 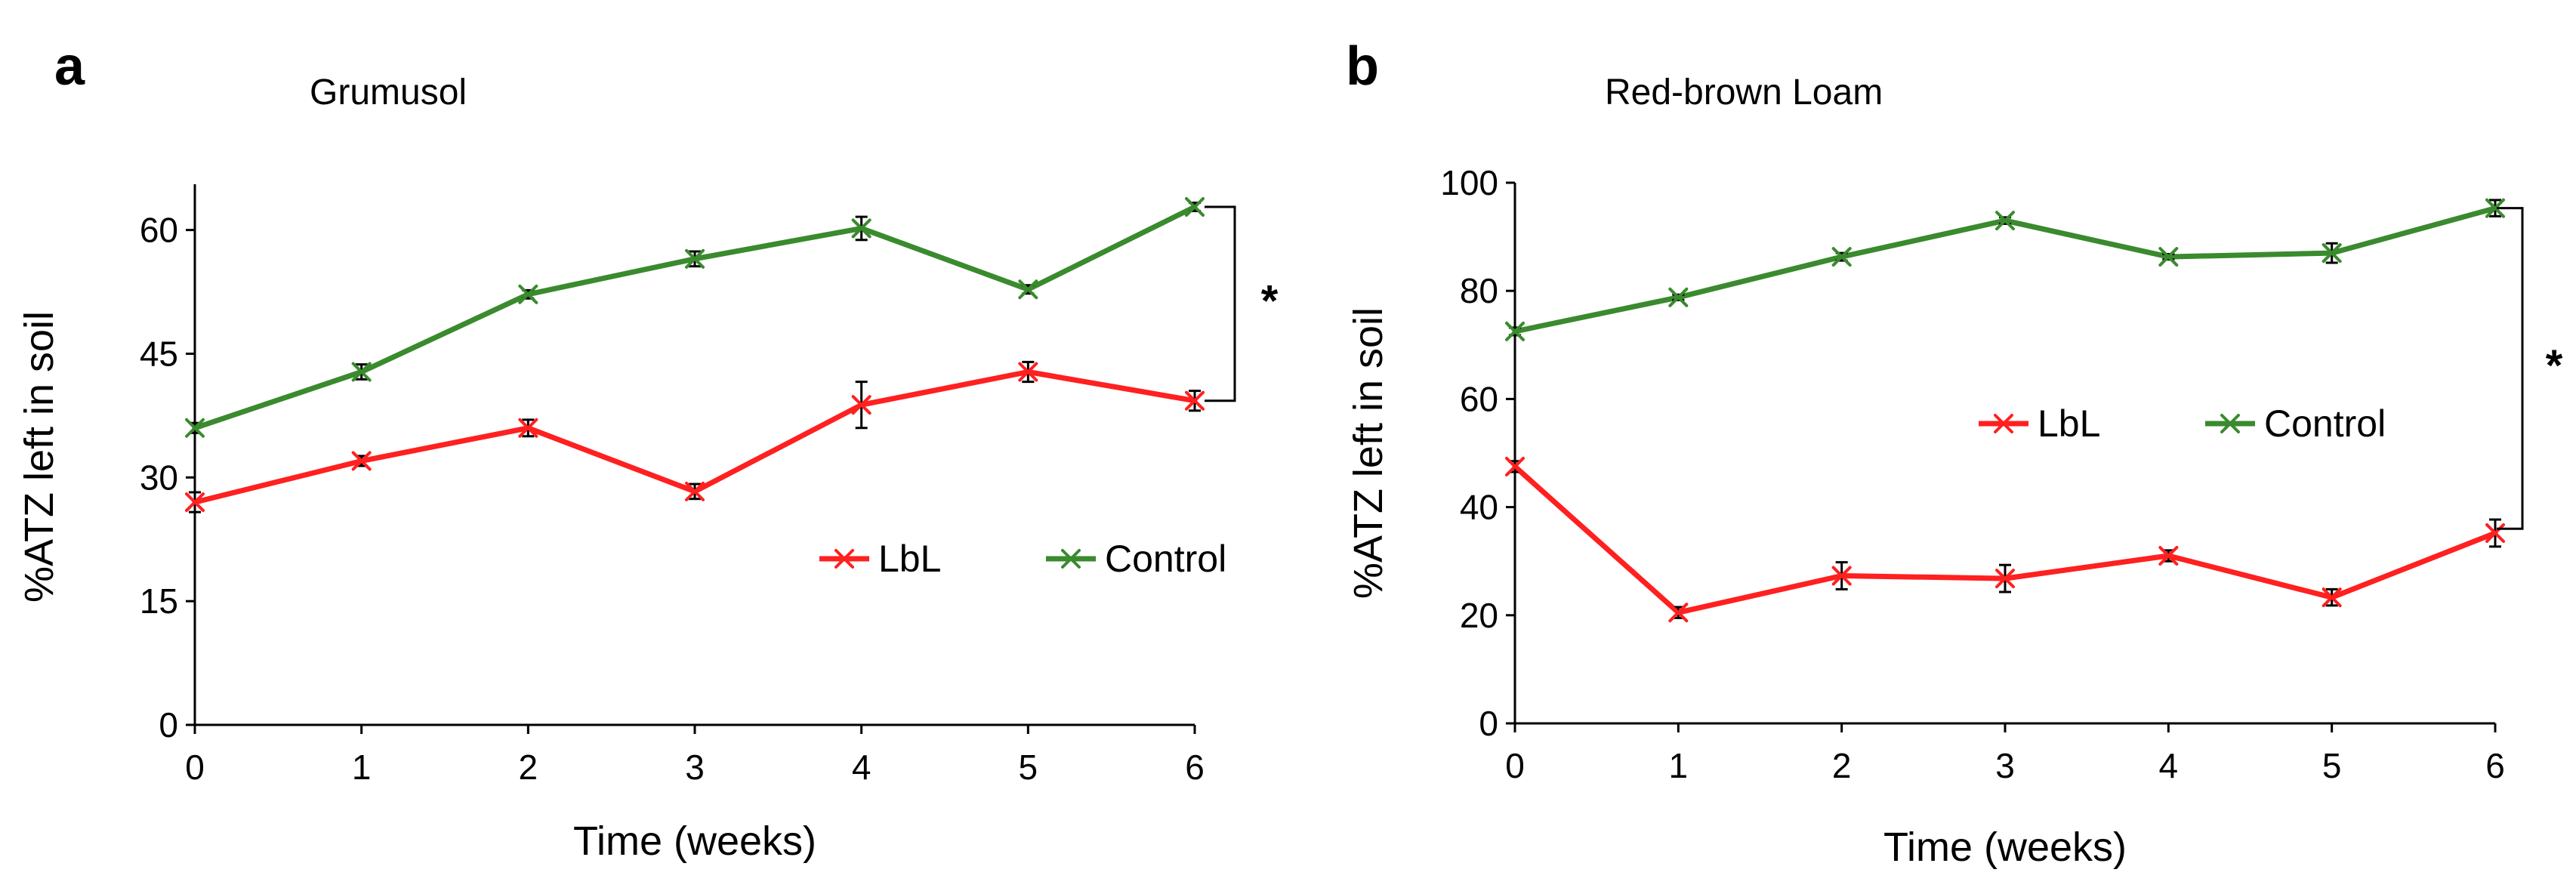 What do you see at coordinates (388, 92) in the screenshot?
I see `panel-title: Grumusol` at bounding box center [388, 92].